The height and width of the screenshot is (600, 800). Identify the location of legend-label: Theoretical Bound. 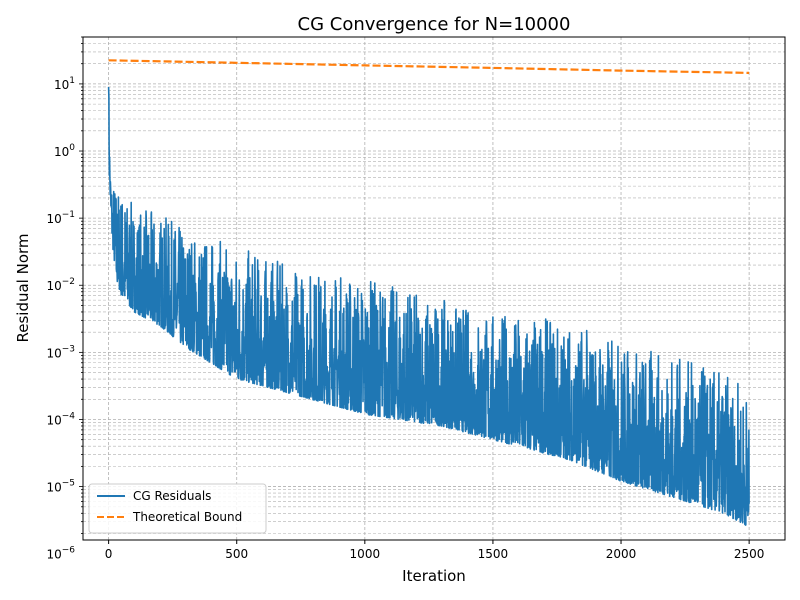
(187, 517).